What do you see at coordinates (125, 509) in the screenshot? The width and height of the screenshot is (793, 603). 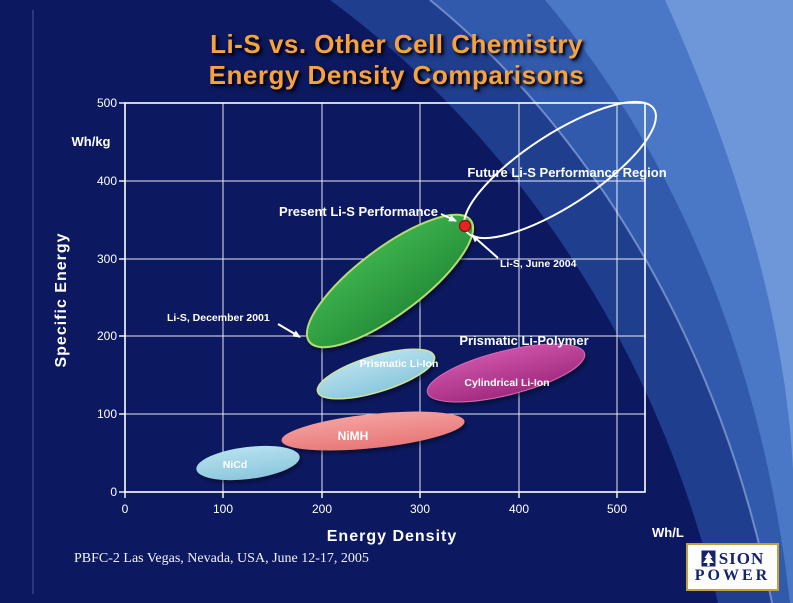 I see `x-tick-0: 0` at bounding box center [125, 509].